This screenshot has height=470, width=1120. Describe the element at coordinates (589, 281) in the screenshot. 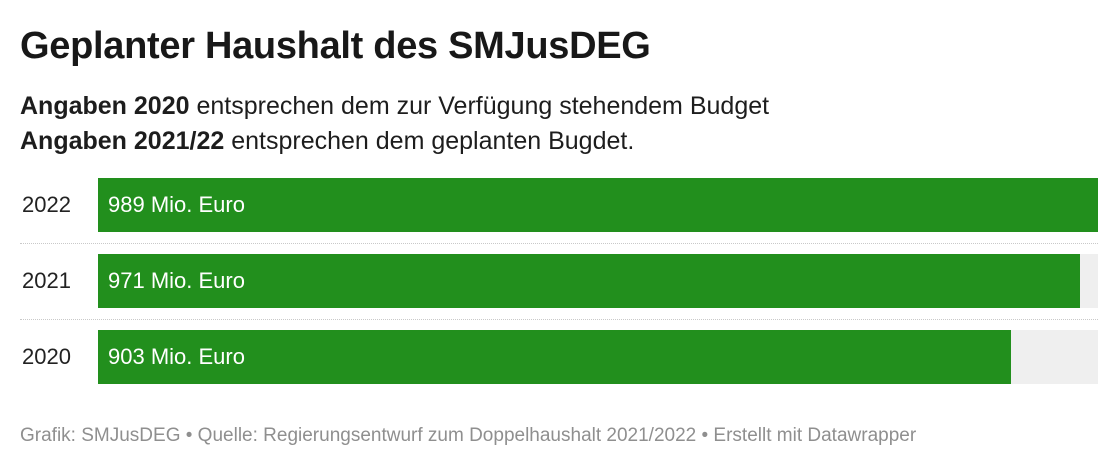

I see `bar-2021` at that location.